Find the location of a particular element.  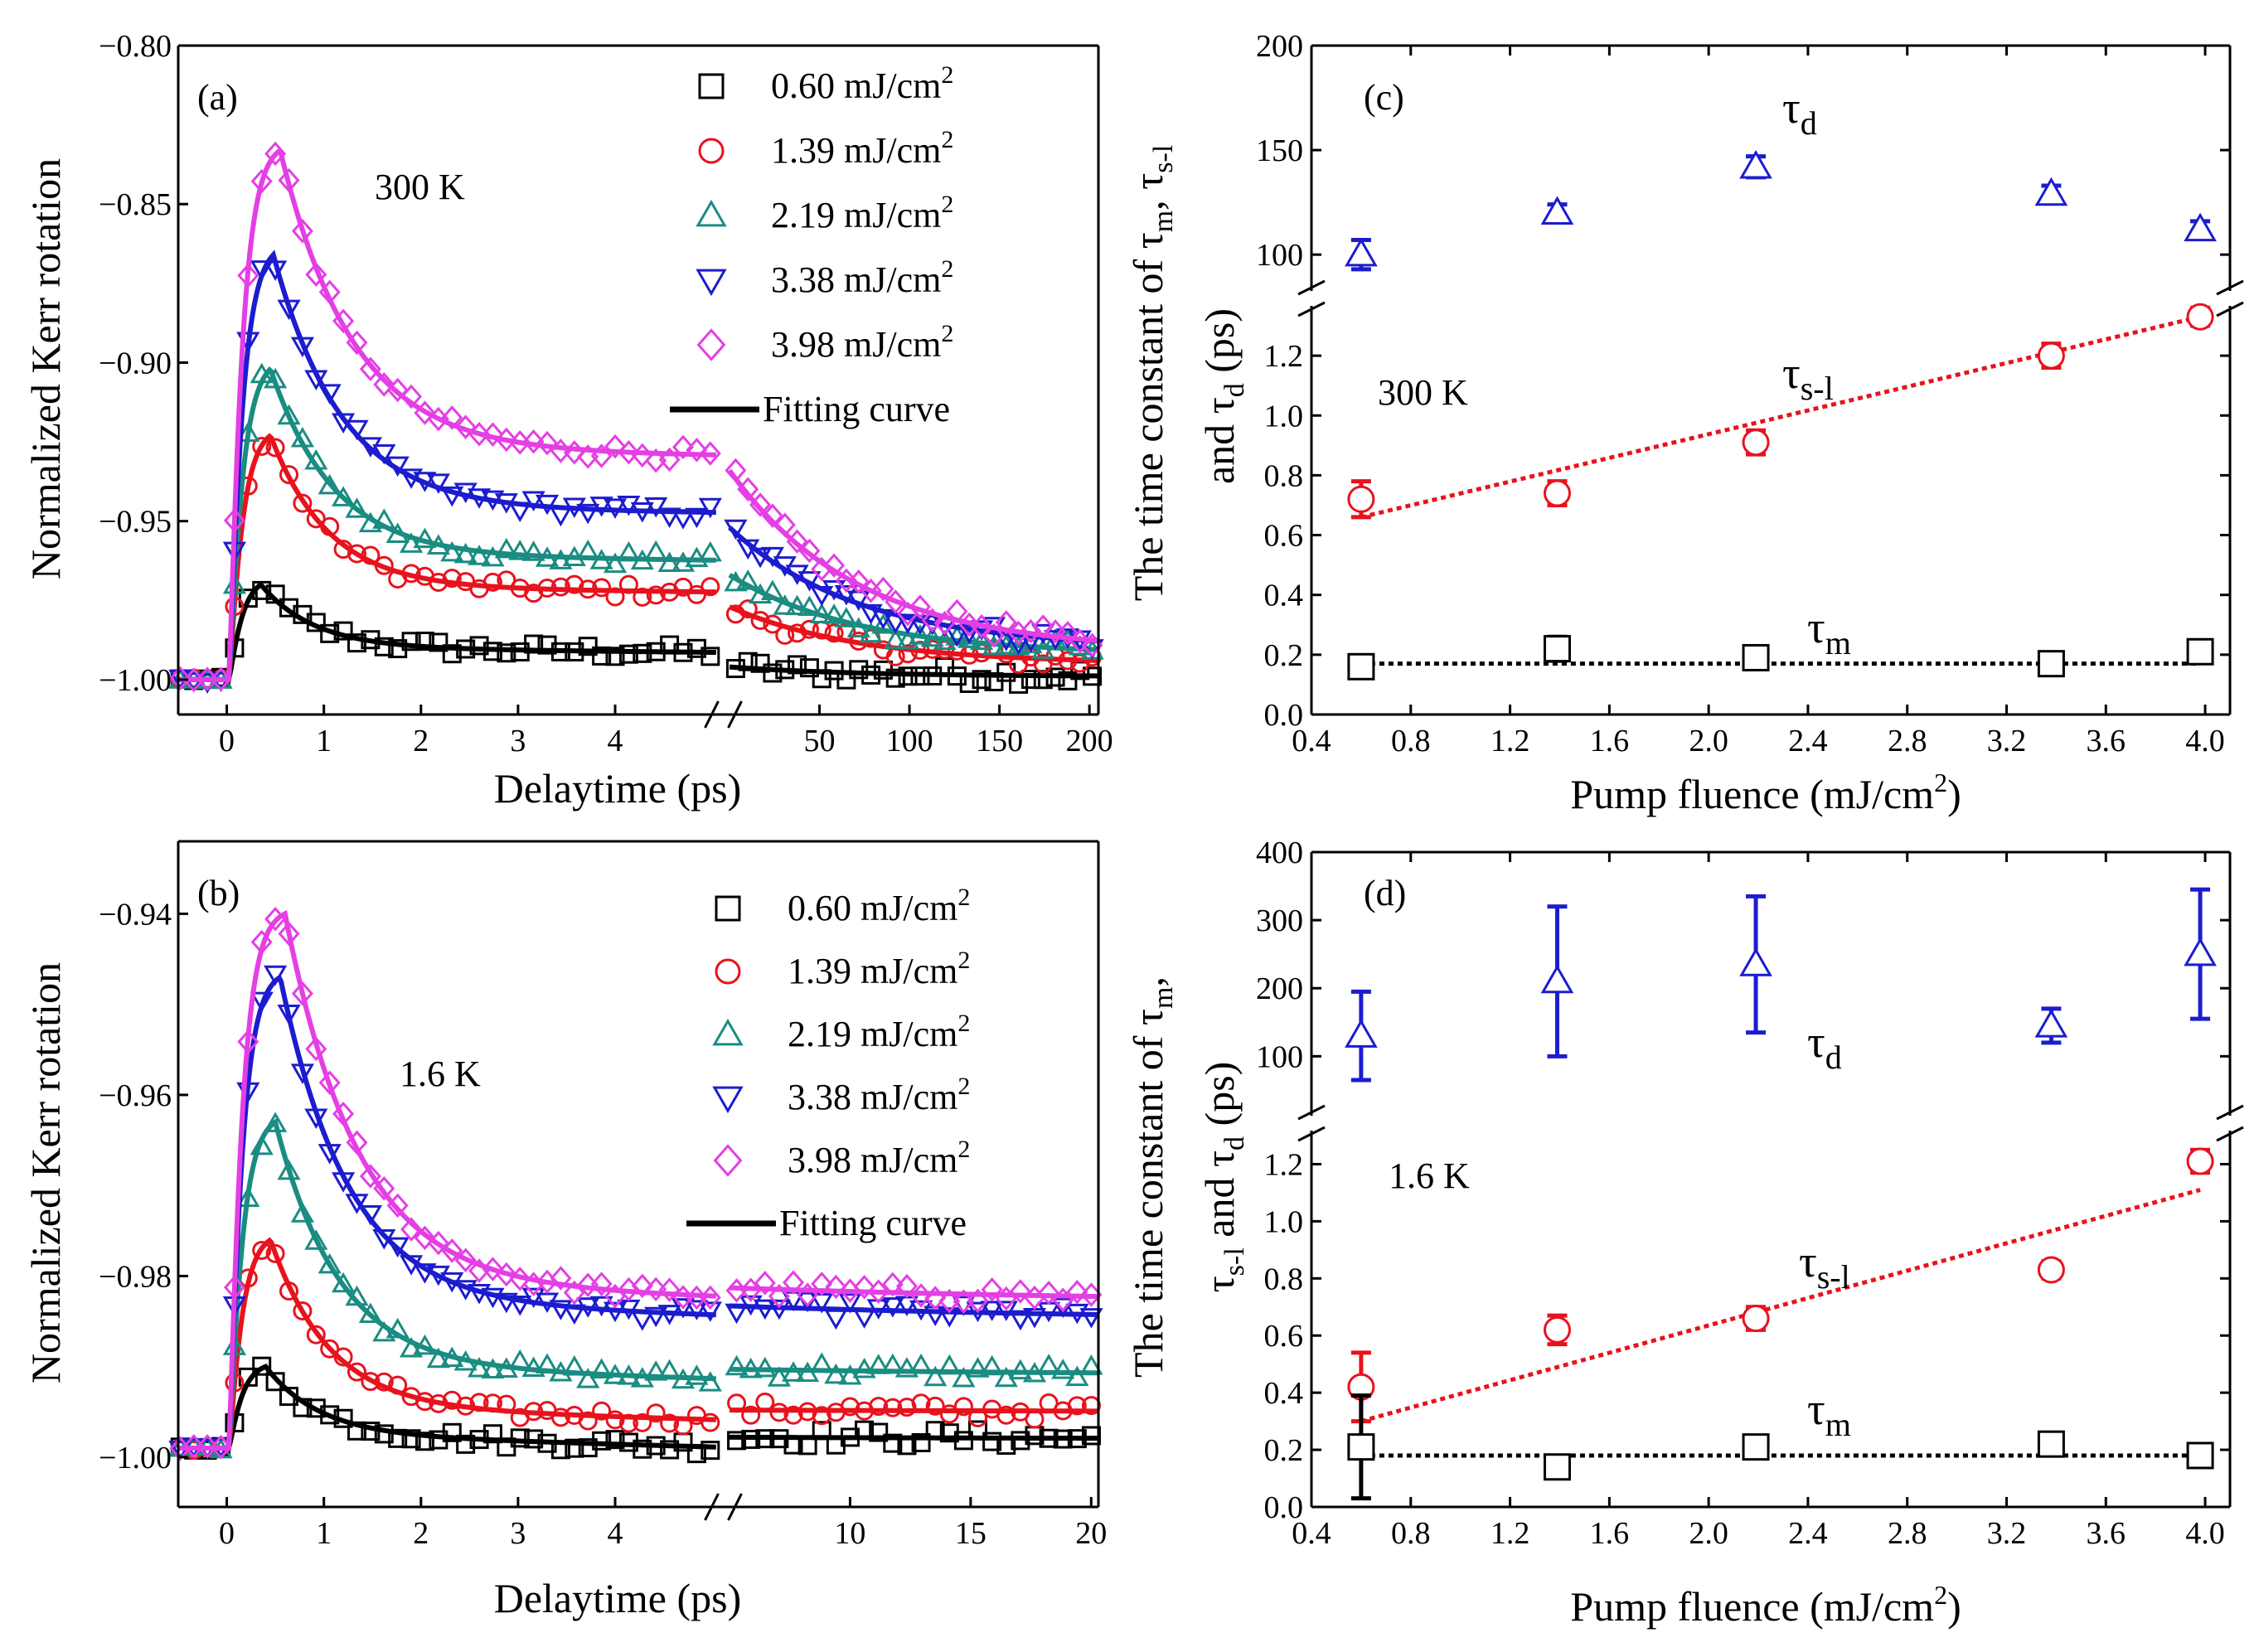

x-tick-label: 50 is located at coordinates (820, 741).